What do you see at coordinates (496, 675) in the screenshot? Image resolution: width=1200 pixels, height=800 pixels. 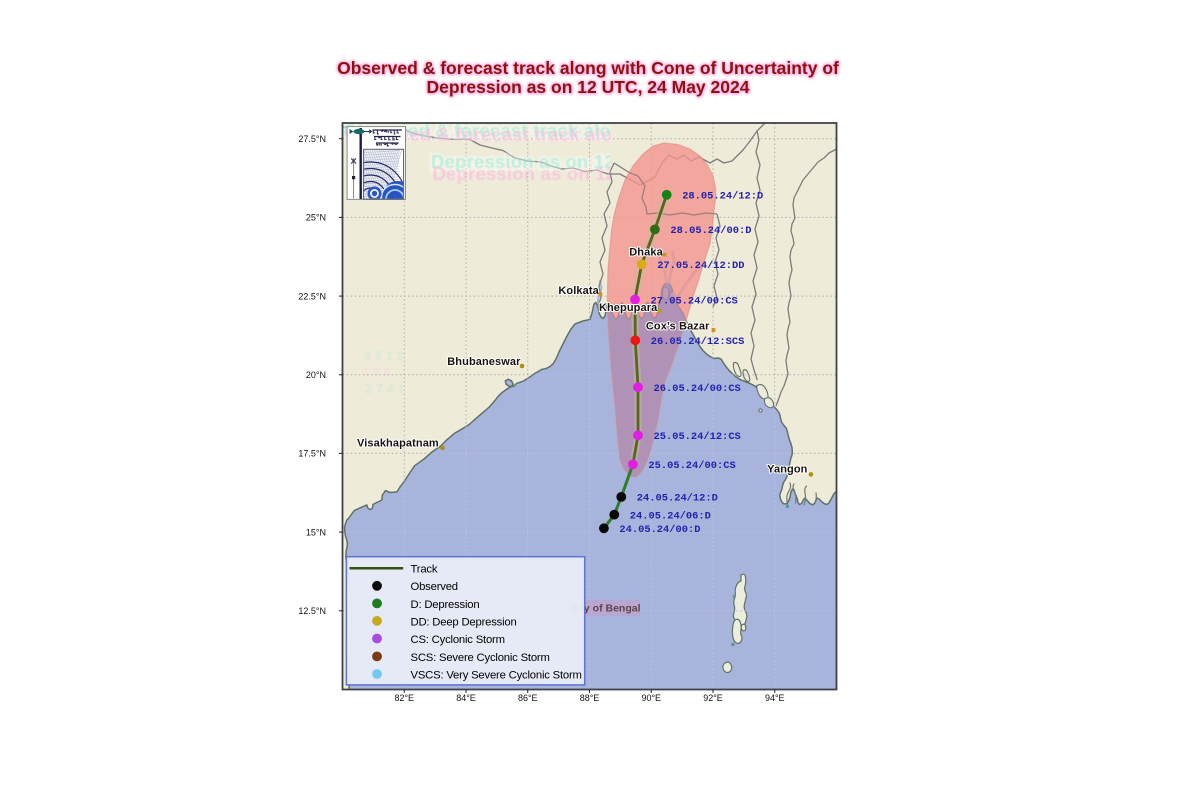 I see `svg-text:VSCS: Very Severe Cyclonic Sto: VSCS: Very Severe Cyclonic Storm` at bounding box center [496, 675].